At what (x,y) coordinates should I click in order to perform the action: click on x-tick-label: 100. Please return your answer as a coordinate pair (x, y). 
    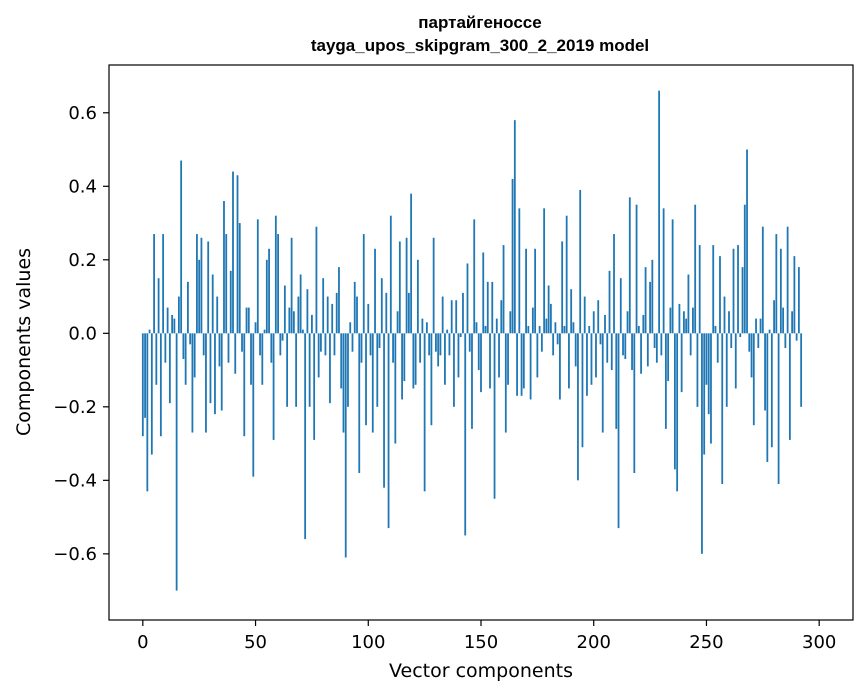
    Looking at the image, I should click on (368, 642).